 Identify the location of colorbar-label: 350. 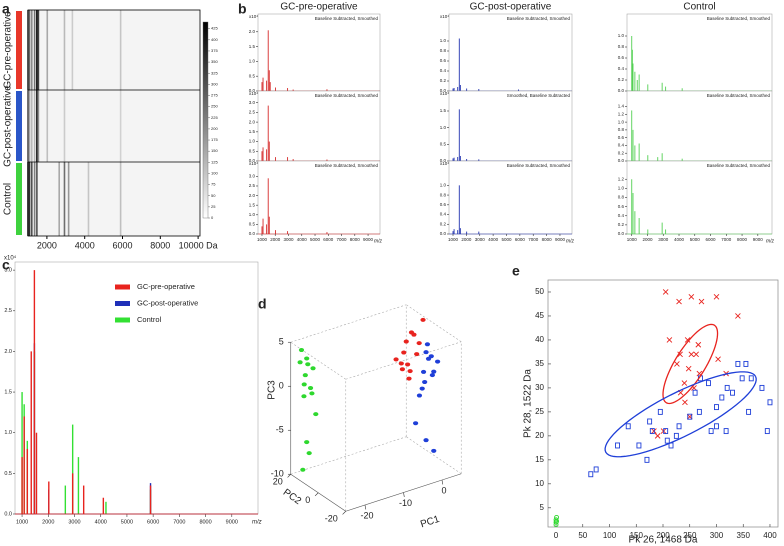
(214, 61).